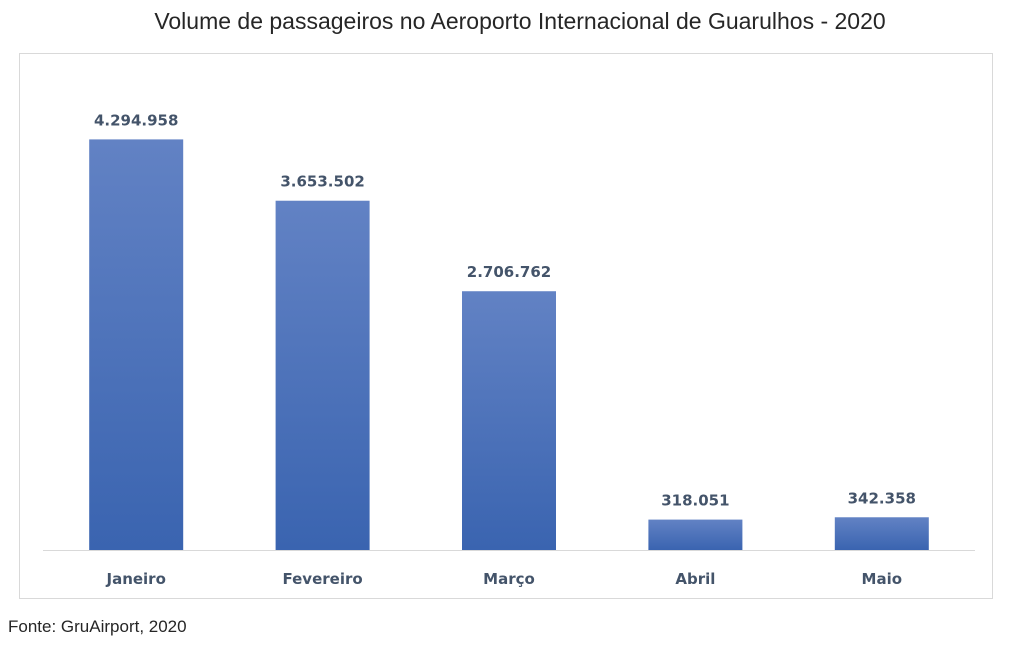 The height and width of the screenshot is (645, 1024). I want to click on category-label-3: Março, so click(509, 579).